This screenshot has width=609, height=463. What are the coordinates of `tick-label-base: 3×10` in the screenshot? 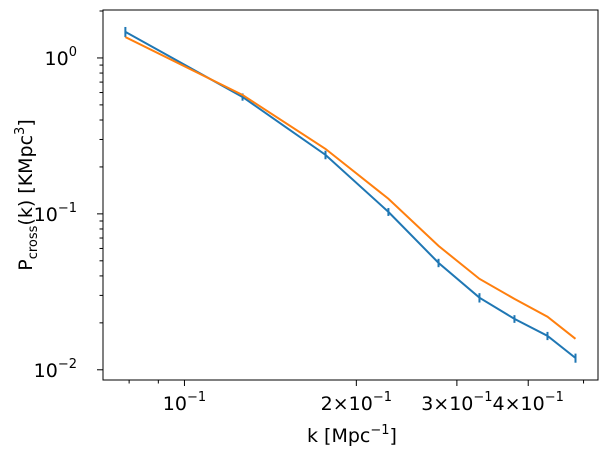 It's located at (447, 404).